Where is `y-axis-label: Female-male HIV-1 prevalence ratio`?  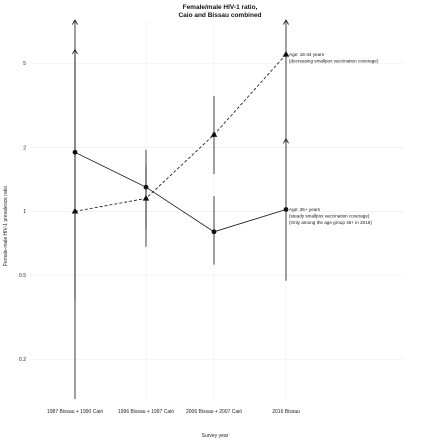 y-axis-label: Female-male HIV-1 prevalence ratio is located at coordinates (6, 226).